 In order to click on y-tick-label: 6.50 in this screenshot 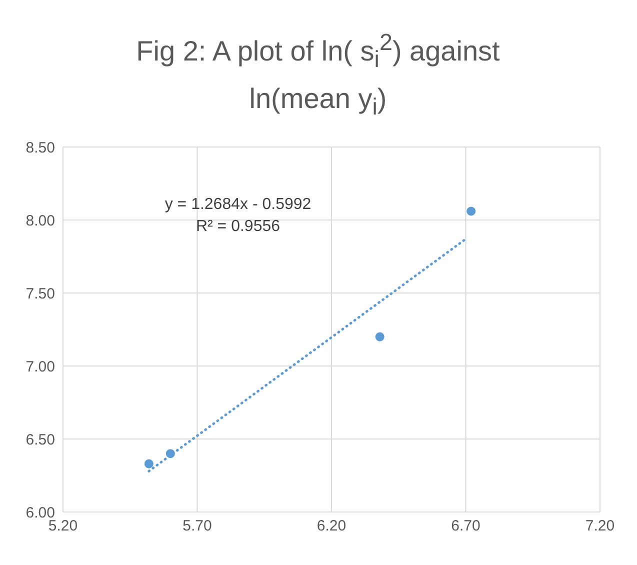, I will do `click(40, 439)`.